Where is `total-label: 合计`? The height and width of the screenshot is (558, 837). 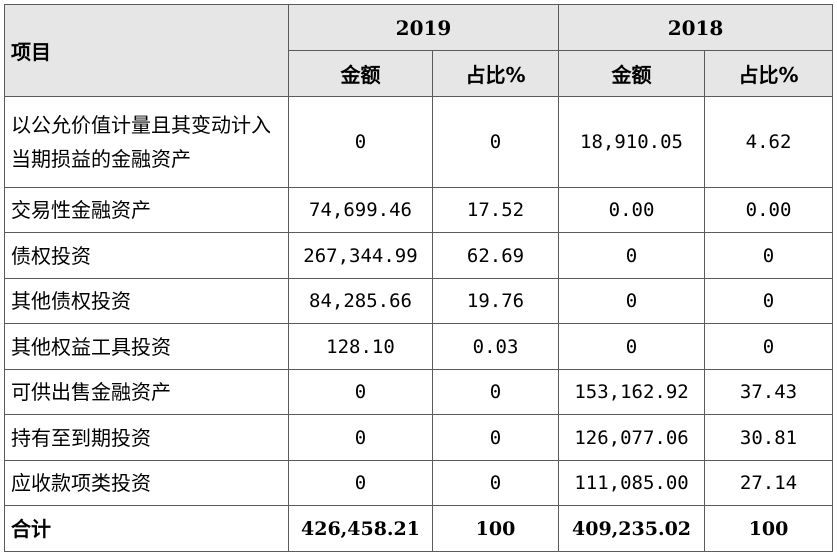
total-label: 合计 is located at coordinates (146, 528).